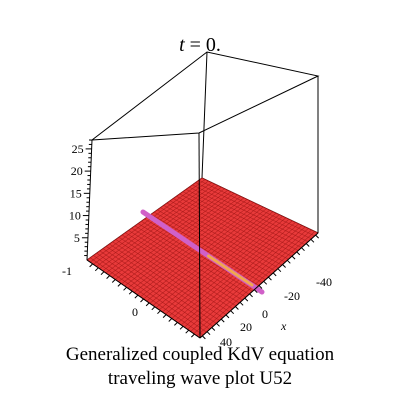  I want to click on x-tick-label: 40, so click(226, 342).